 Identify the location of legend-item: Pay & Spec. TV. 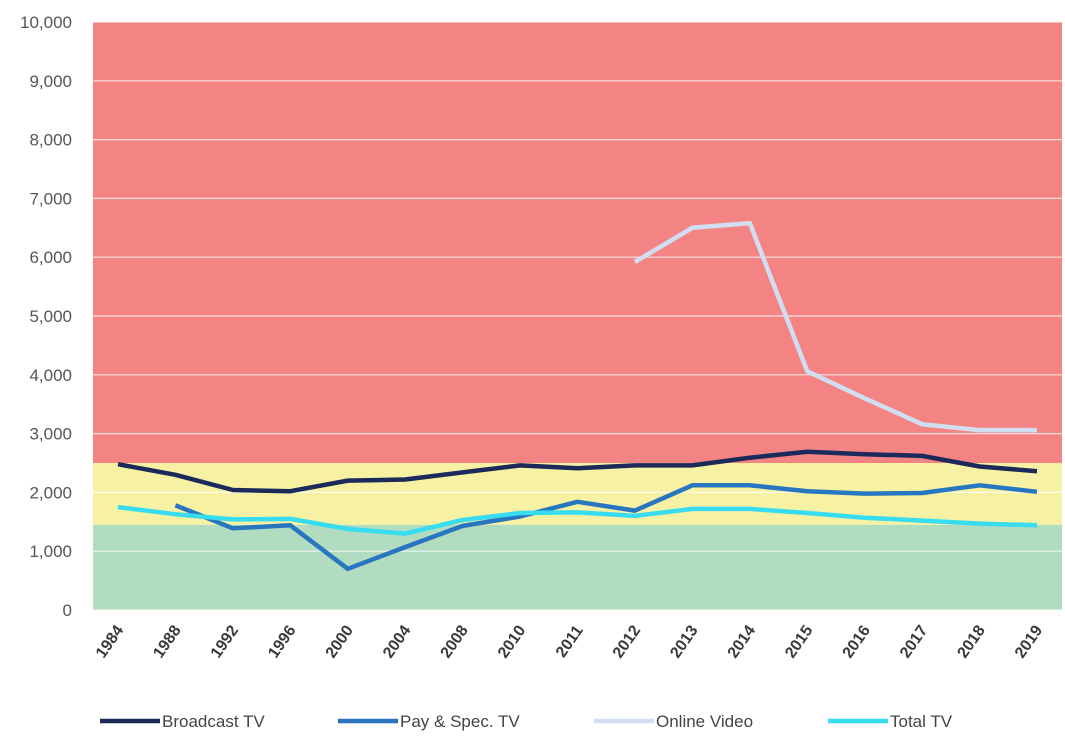
(429, 721).